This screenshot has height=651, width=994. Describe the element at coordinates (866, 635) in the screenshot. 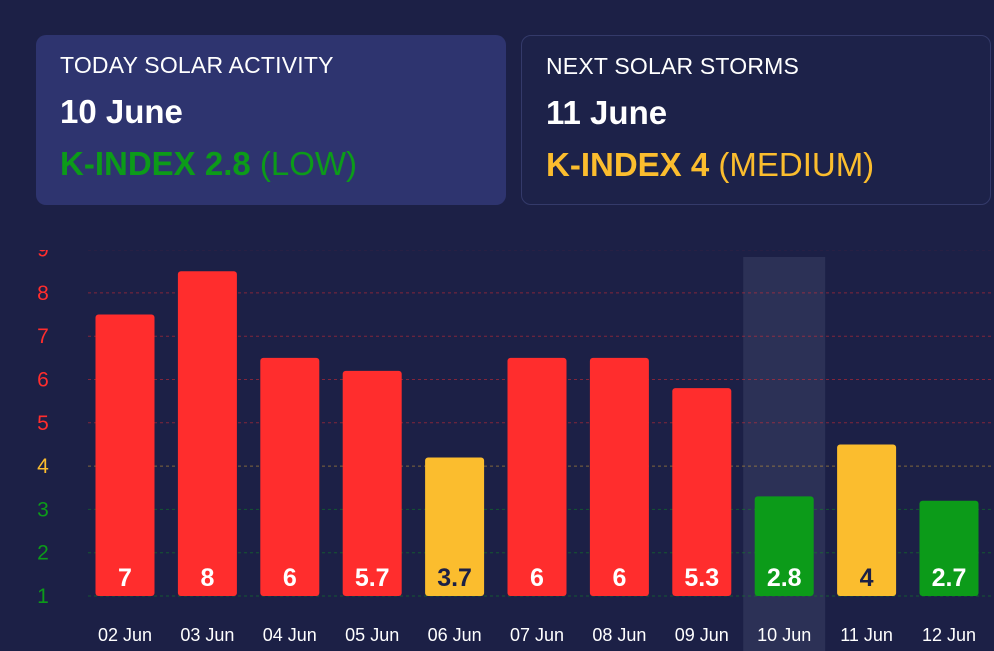

I see `x-tick-label: 11 Jun` at that location.